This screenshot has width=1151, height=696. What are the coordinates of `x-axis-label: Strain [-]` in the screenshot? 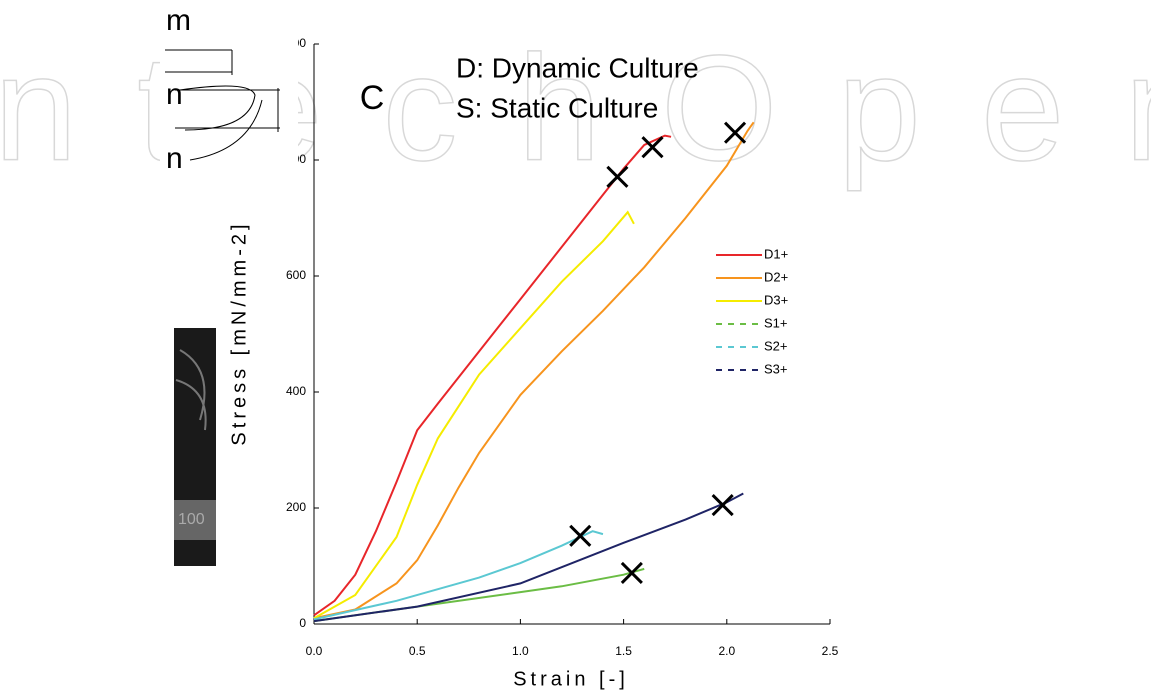 It's located at (571, 679).